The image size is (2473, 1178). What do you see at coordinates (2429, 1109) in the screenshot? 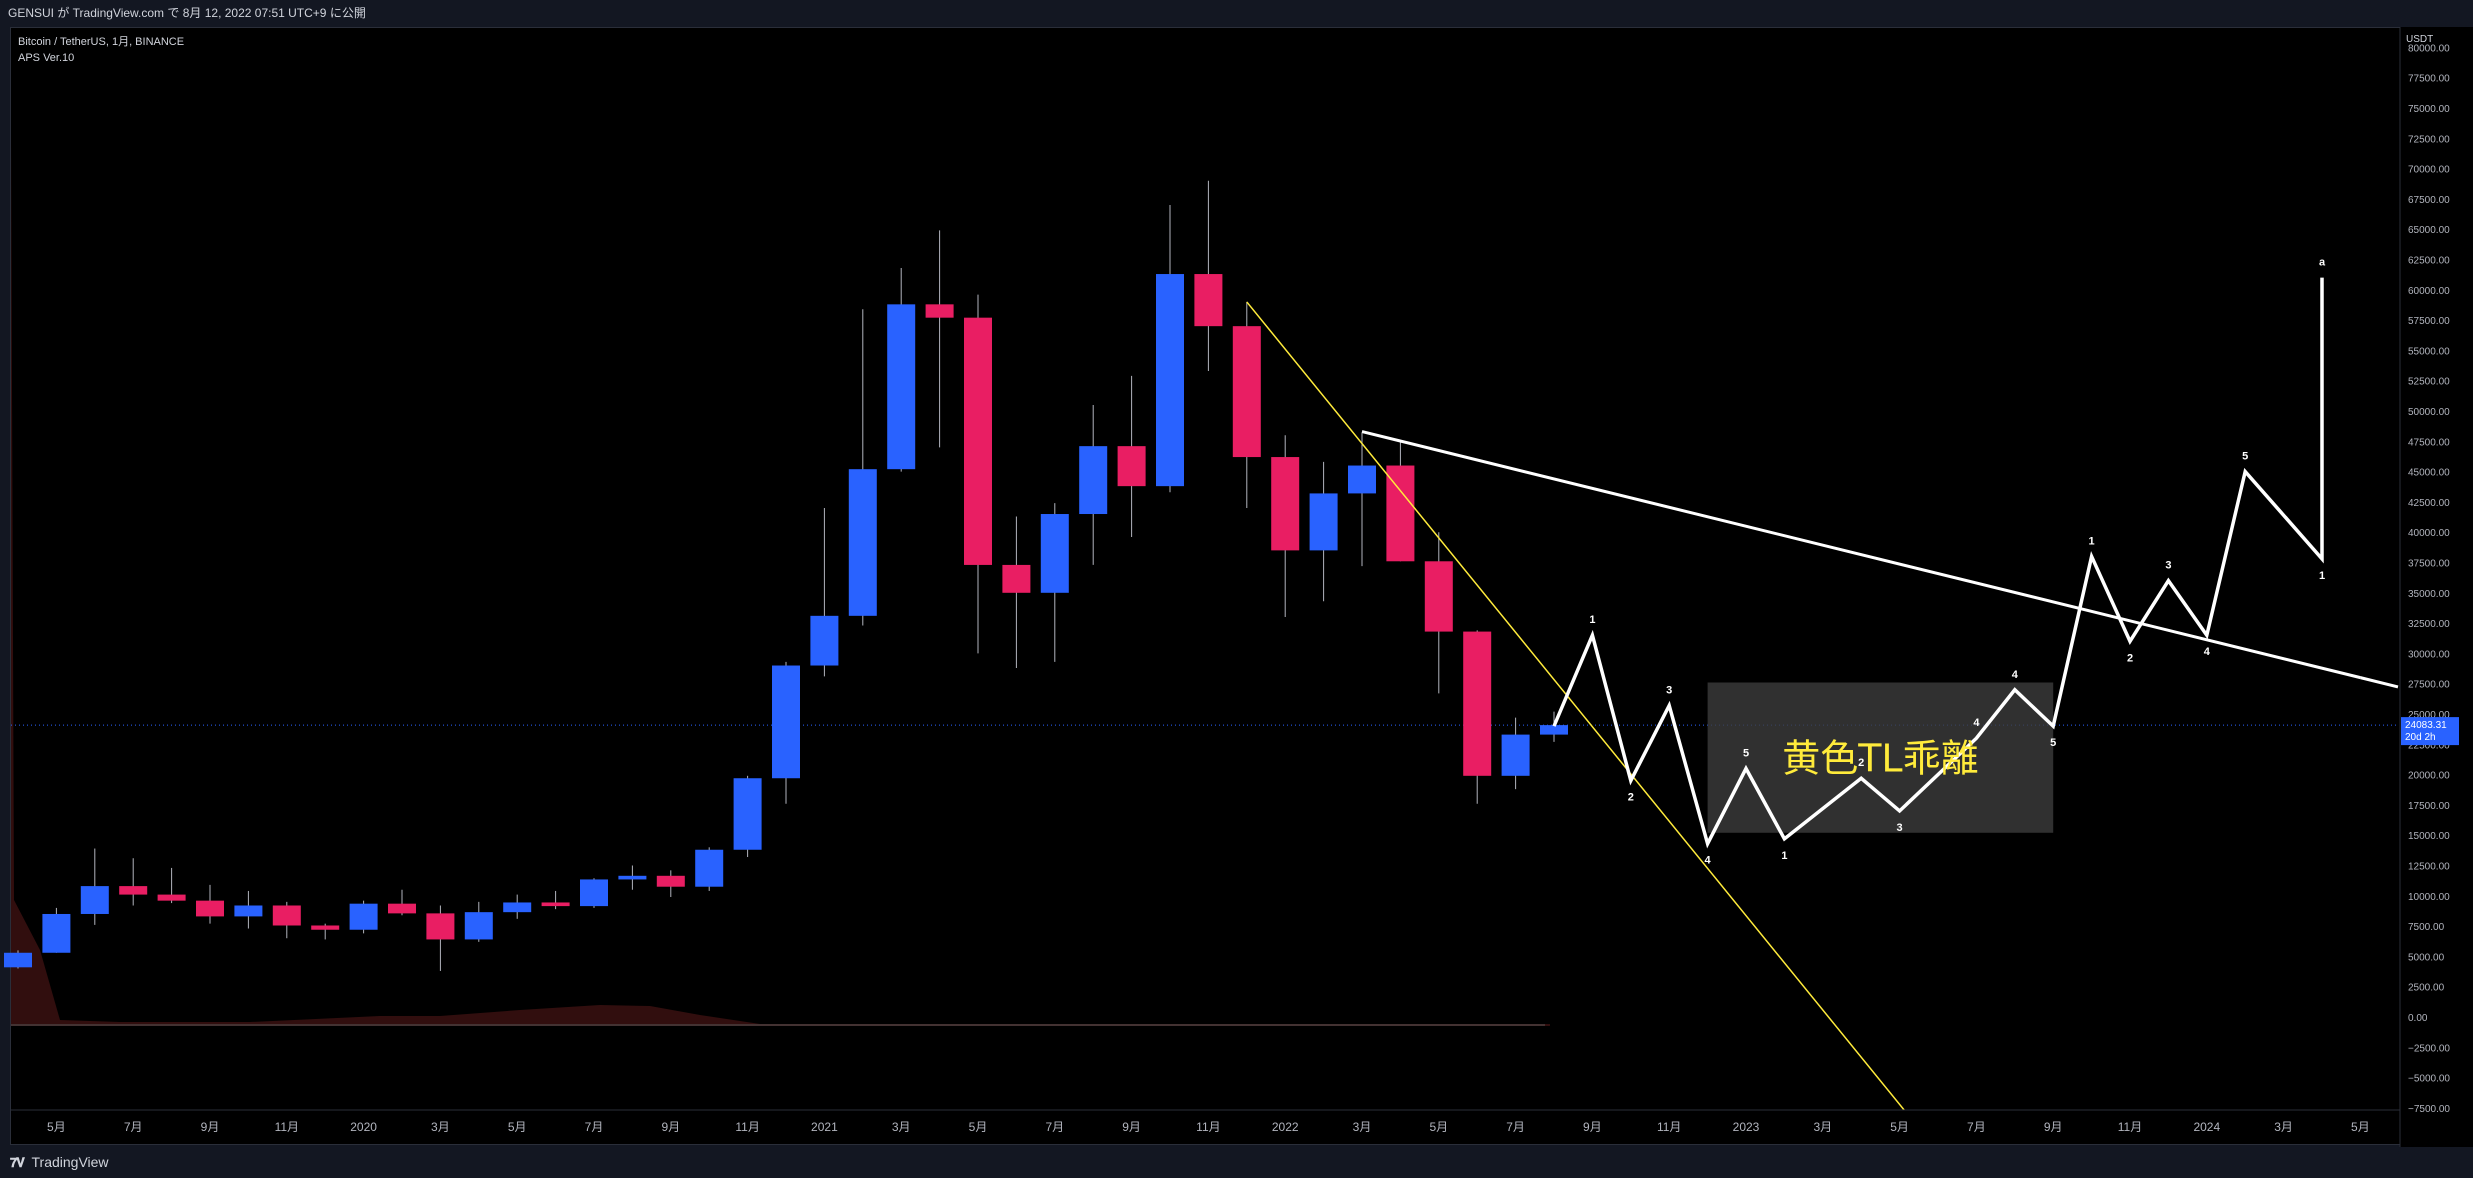
I see `price-tick: −7500.00` at bounding box center [2429, 1109].